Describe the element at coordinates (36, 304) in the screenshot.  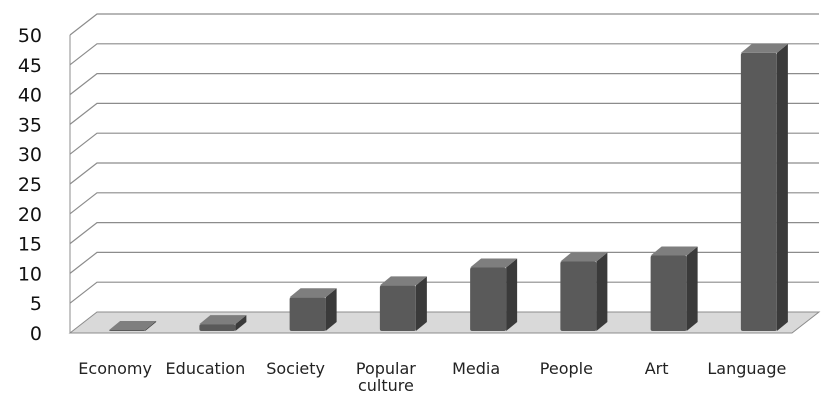
I see `y-tick-label: 5` at that location.